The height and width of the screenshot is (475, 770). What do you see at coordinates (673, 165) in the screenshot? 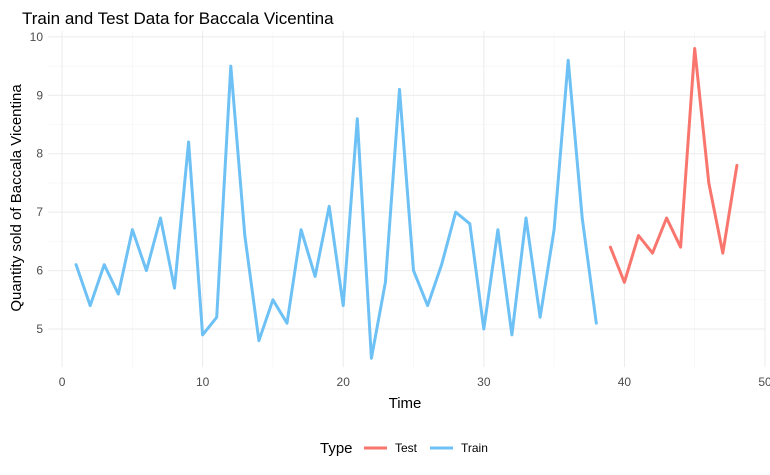
I see `series-line-test` at bounding box center [673, 165].